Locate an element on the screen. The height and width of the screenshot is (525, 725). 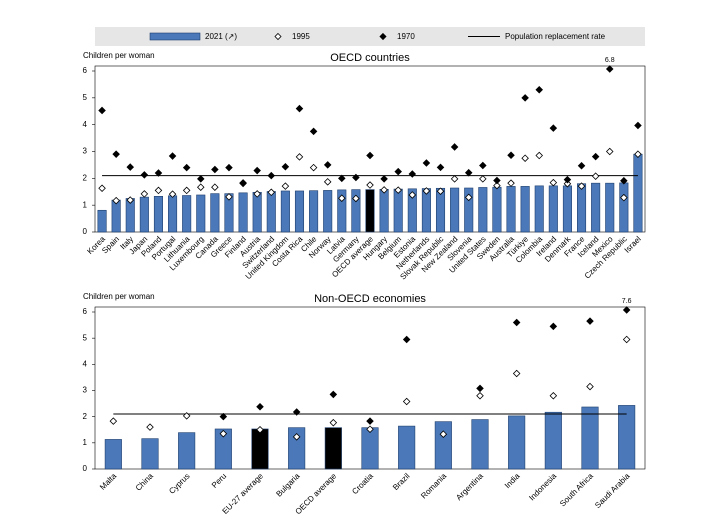
y-tick-label: 3 is located at coordinates (85, 151).